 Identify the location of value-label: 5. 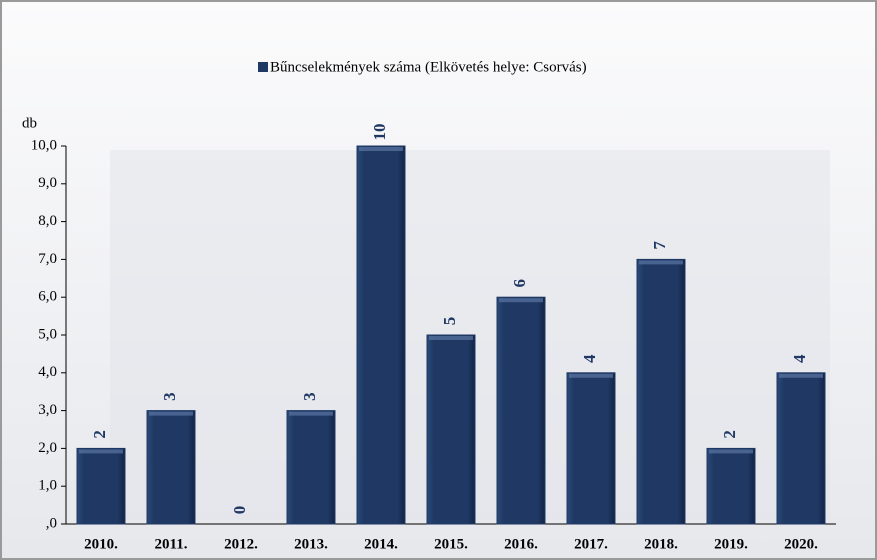
(449, 321).